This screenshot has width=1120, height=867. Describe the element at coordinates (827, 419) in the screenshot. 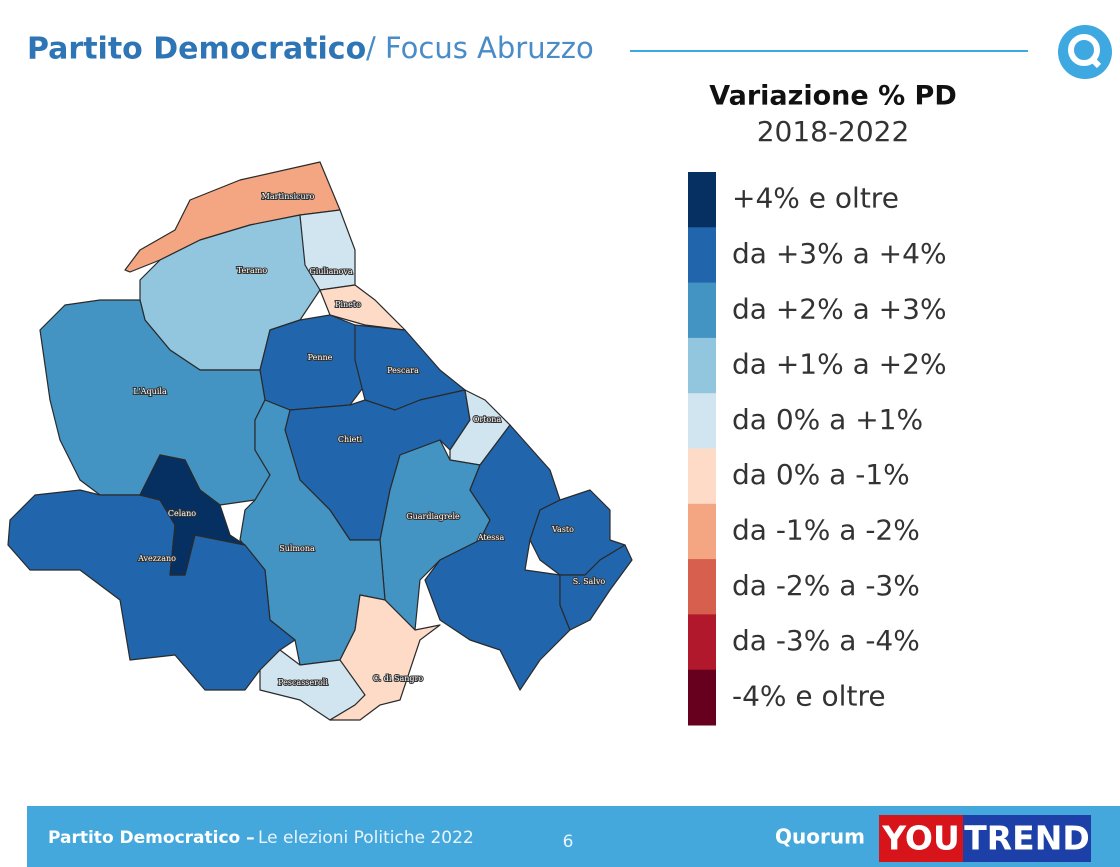

I see `legend-label: da 0% a +1%` at that location.